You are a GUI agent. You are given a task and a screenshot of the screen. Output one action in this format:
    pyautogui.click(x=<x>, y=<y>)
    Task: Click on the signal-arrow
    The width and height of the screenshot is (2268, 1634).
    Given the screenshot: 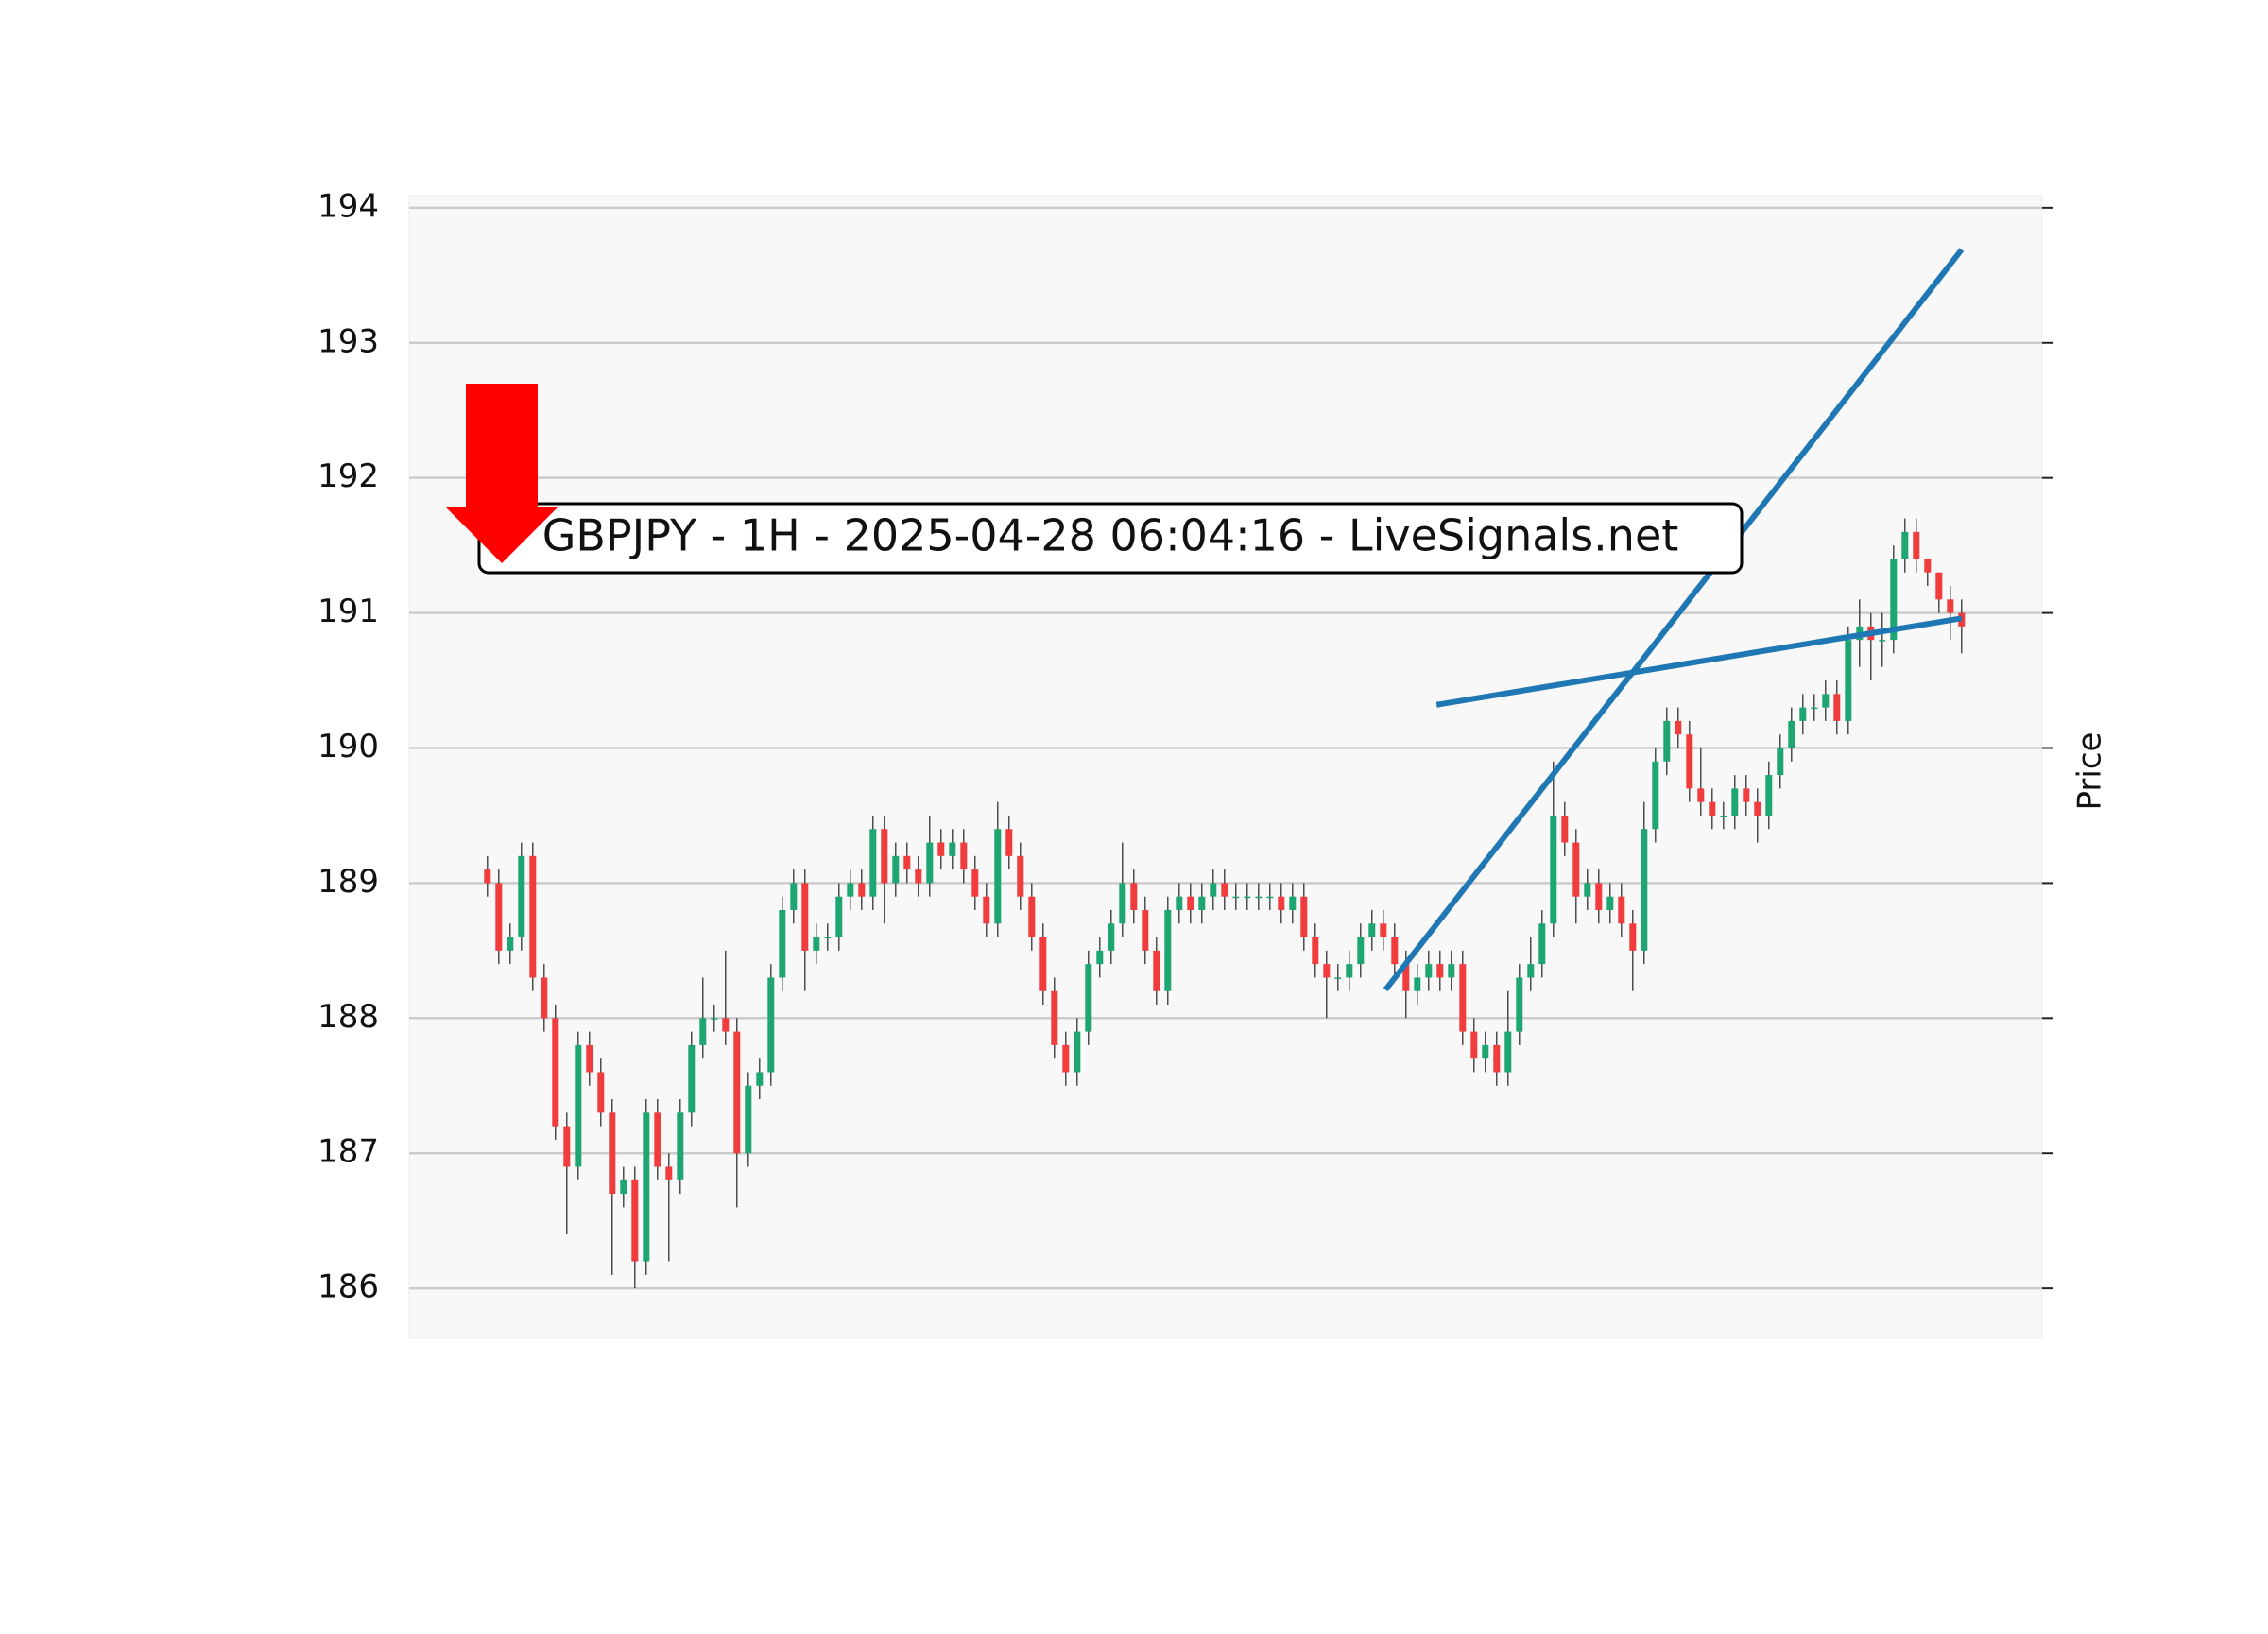 What is the action you would take?
    pyautogui.click(x=501, y=474)
    